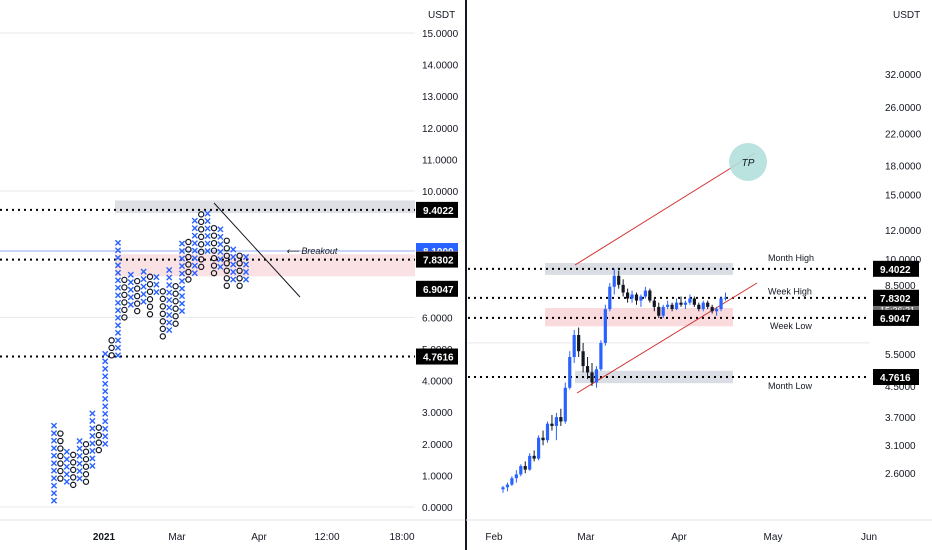 The width and height of the screenshot is (932, 550). What do you see at coordinates (401, 537) in the screenshot?
I see `x-tick-label: 18:00` at bounding box center [401, 537].